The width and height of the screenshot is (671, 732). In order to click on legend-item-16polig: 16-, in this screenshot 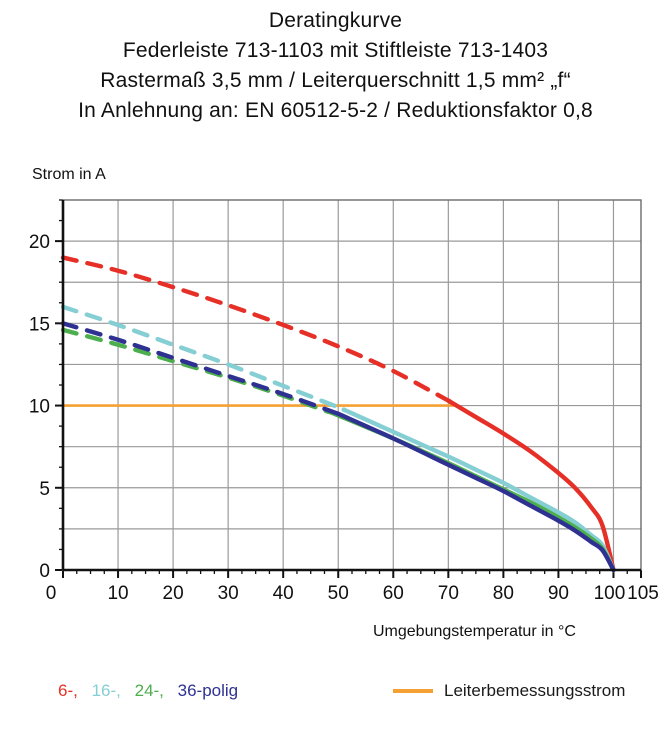, I will do `click(106, 690)`.